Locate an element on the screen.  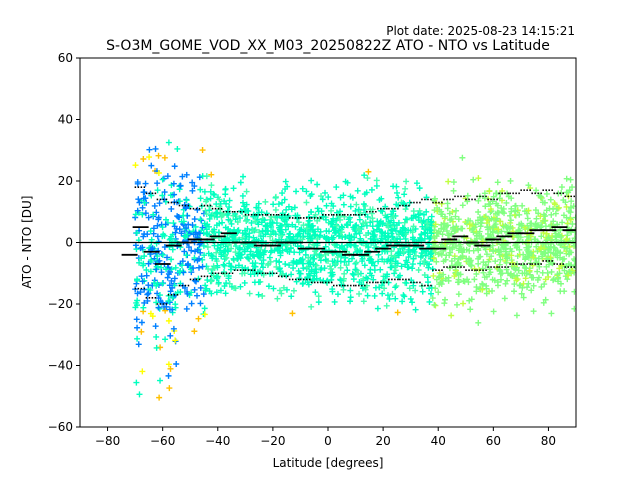
x-tick-label: −60 is located at coordinates (162, 441).